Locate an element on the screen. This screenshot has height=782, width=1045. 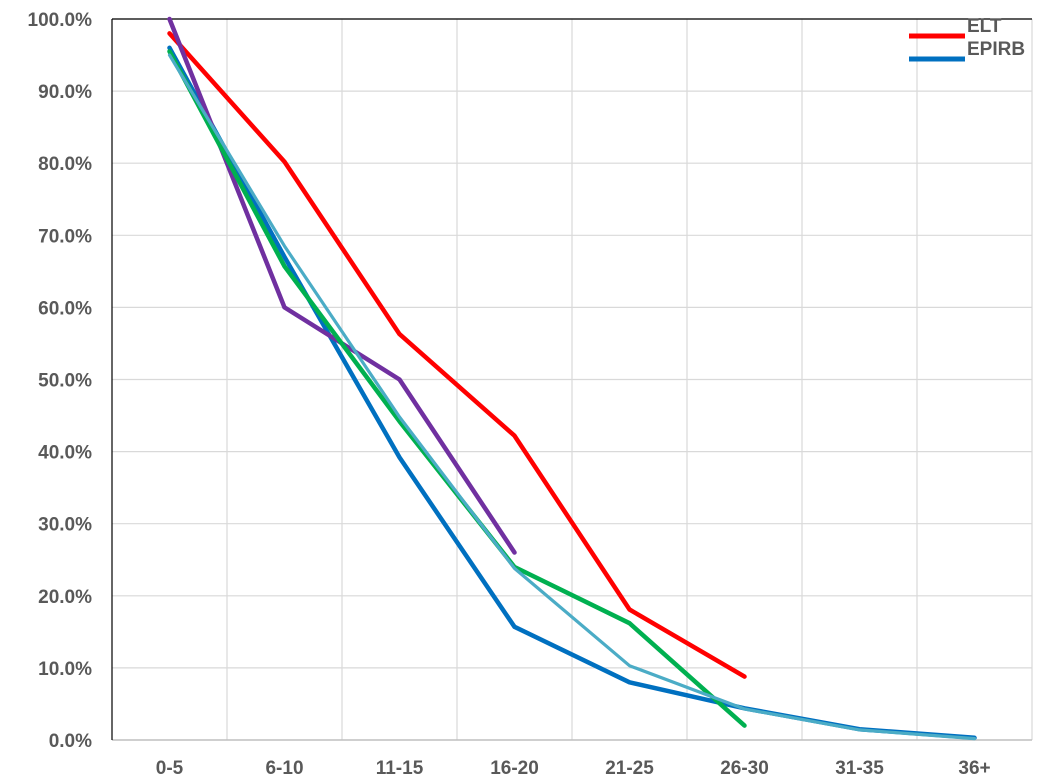
y-tick-label: 0.0% is located at coordinates (70, 741).